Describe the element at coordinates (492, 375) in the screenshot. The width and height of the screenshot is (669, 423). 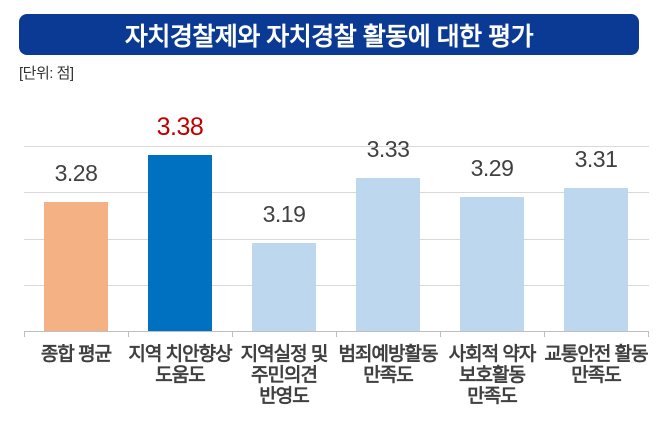
I see `category-label-5: 사회적 약자 보호활동 만족도` at that location.